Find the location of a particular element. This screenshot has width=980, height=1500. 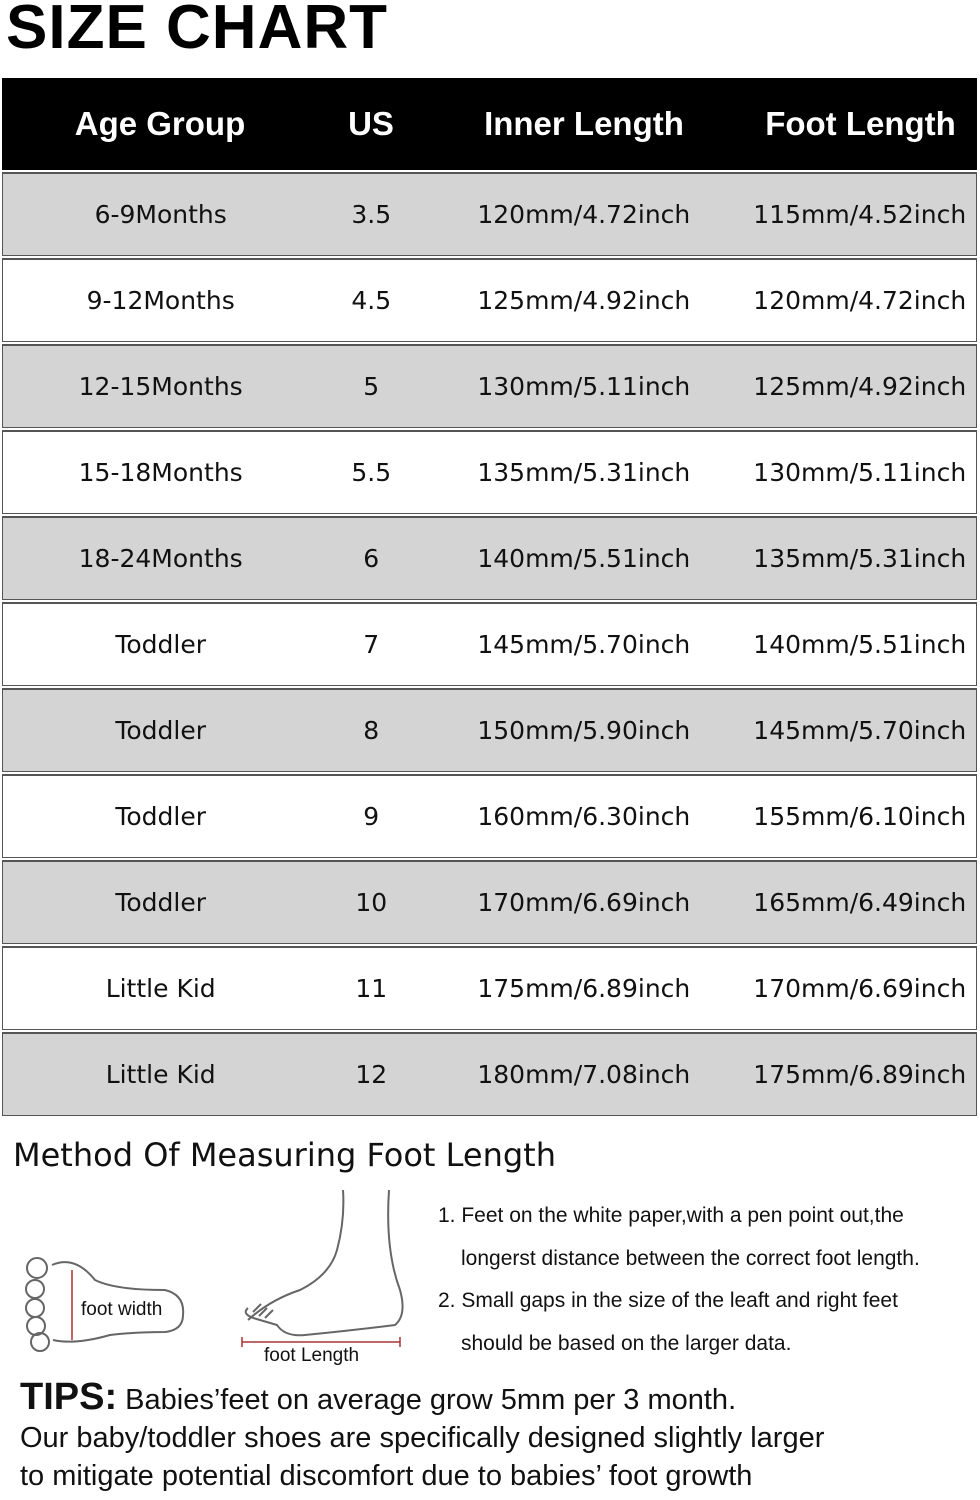

cell-us: 10 is located at coordinates (371, 902).